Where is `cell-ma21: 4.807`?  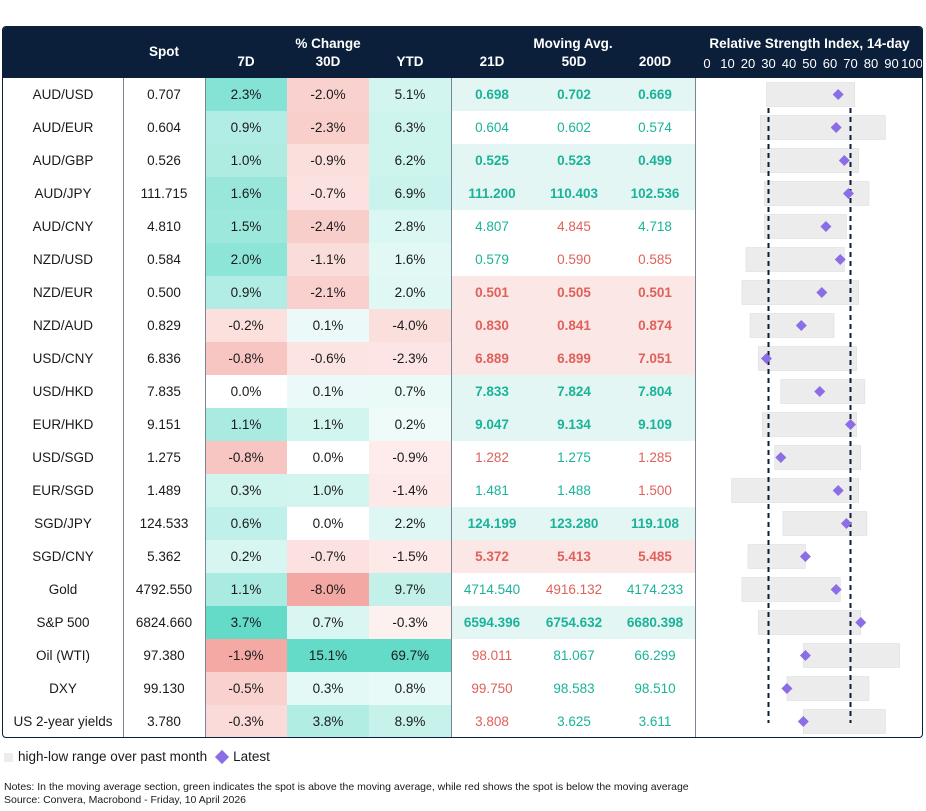
cell-ma21: 4.807 is located at coordinates (492, 226).